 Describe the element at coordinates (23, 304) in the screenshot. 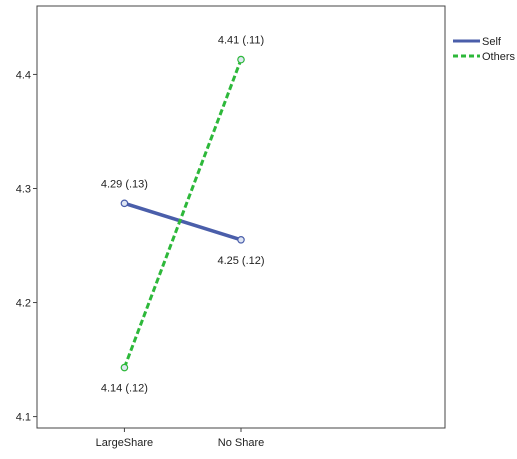

I see `y-tick-label: 4.2` at that location.